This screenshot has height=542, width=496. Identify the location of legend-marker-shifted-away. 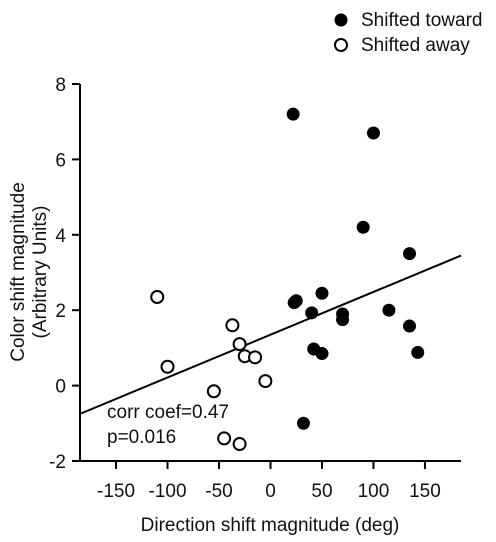
(341, 45).